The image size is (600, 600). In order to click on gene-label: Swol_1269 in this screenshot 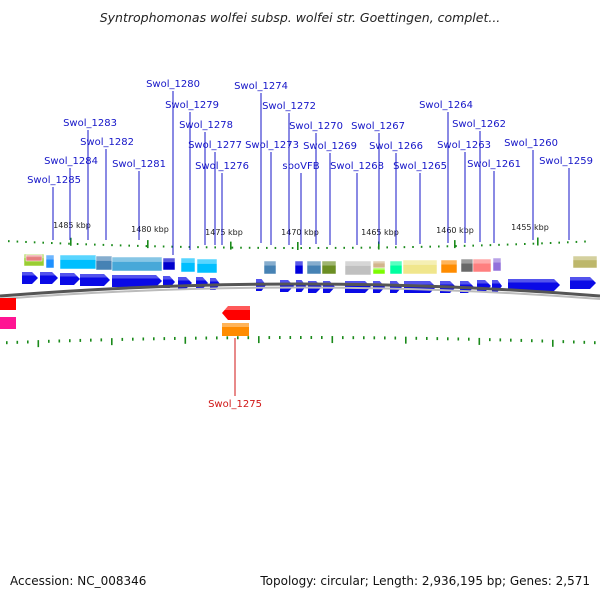, I will do `click(330, 146)`.